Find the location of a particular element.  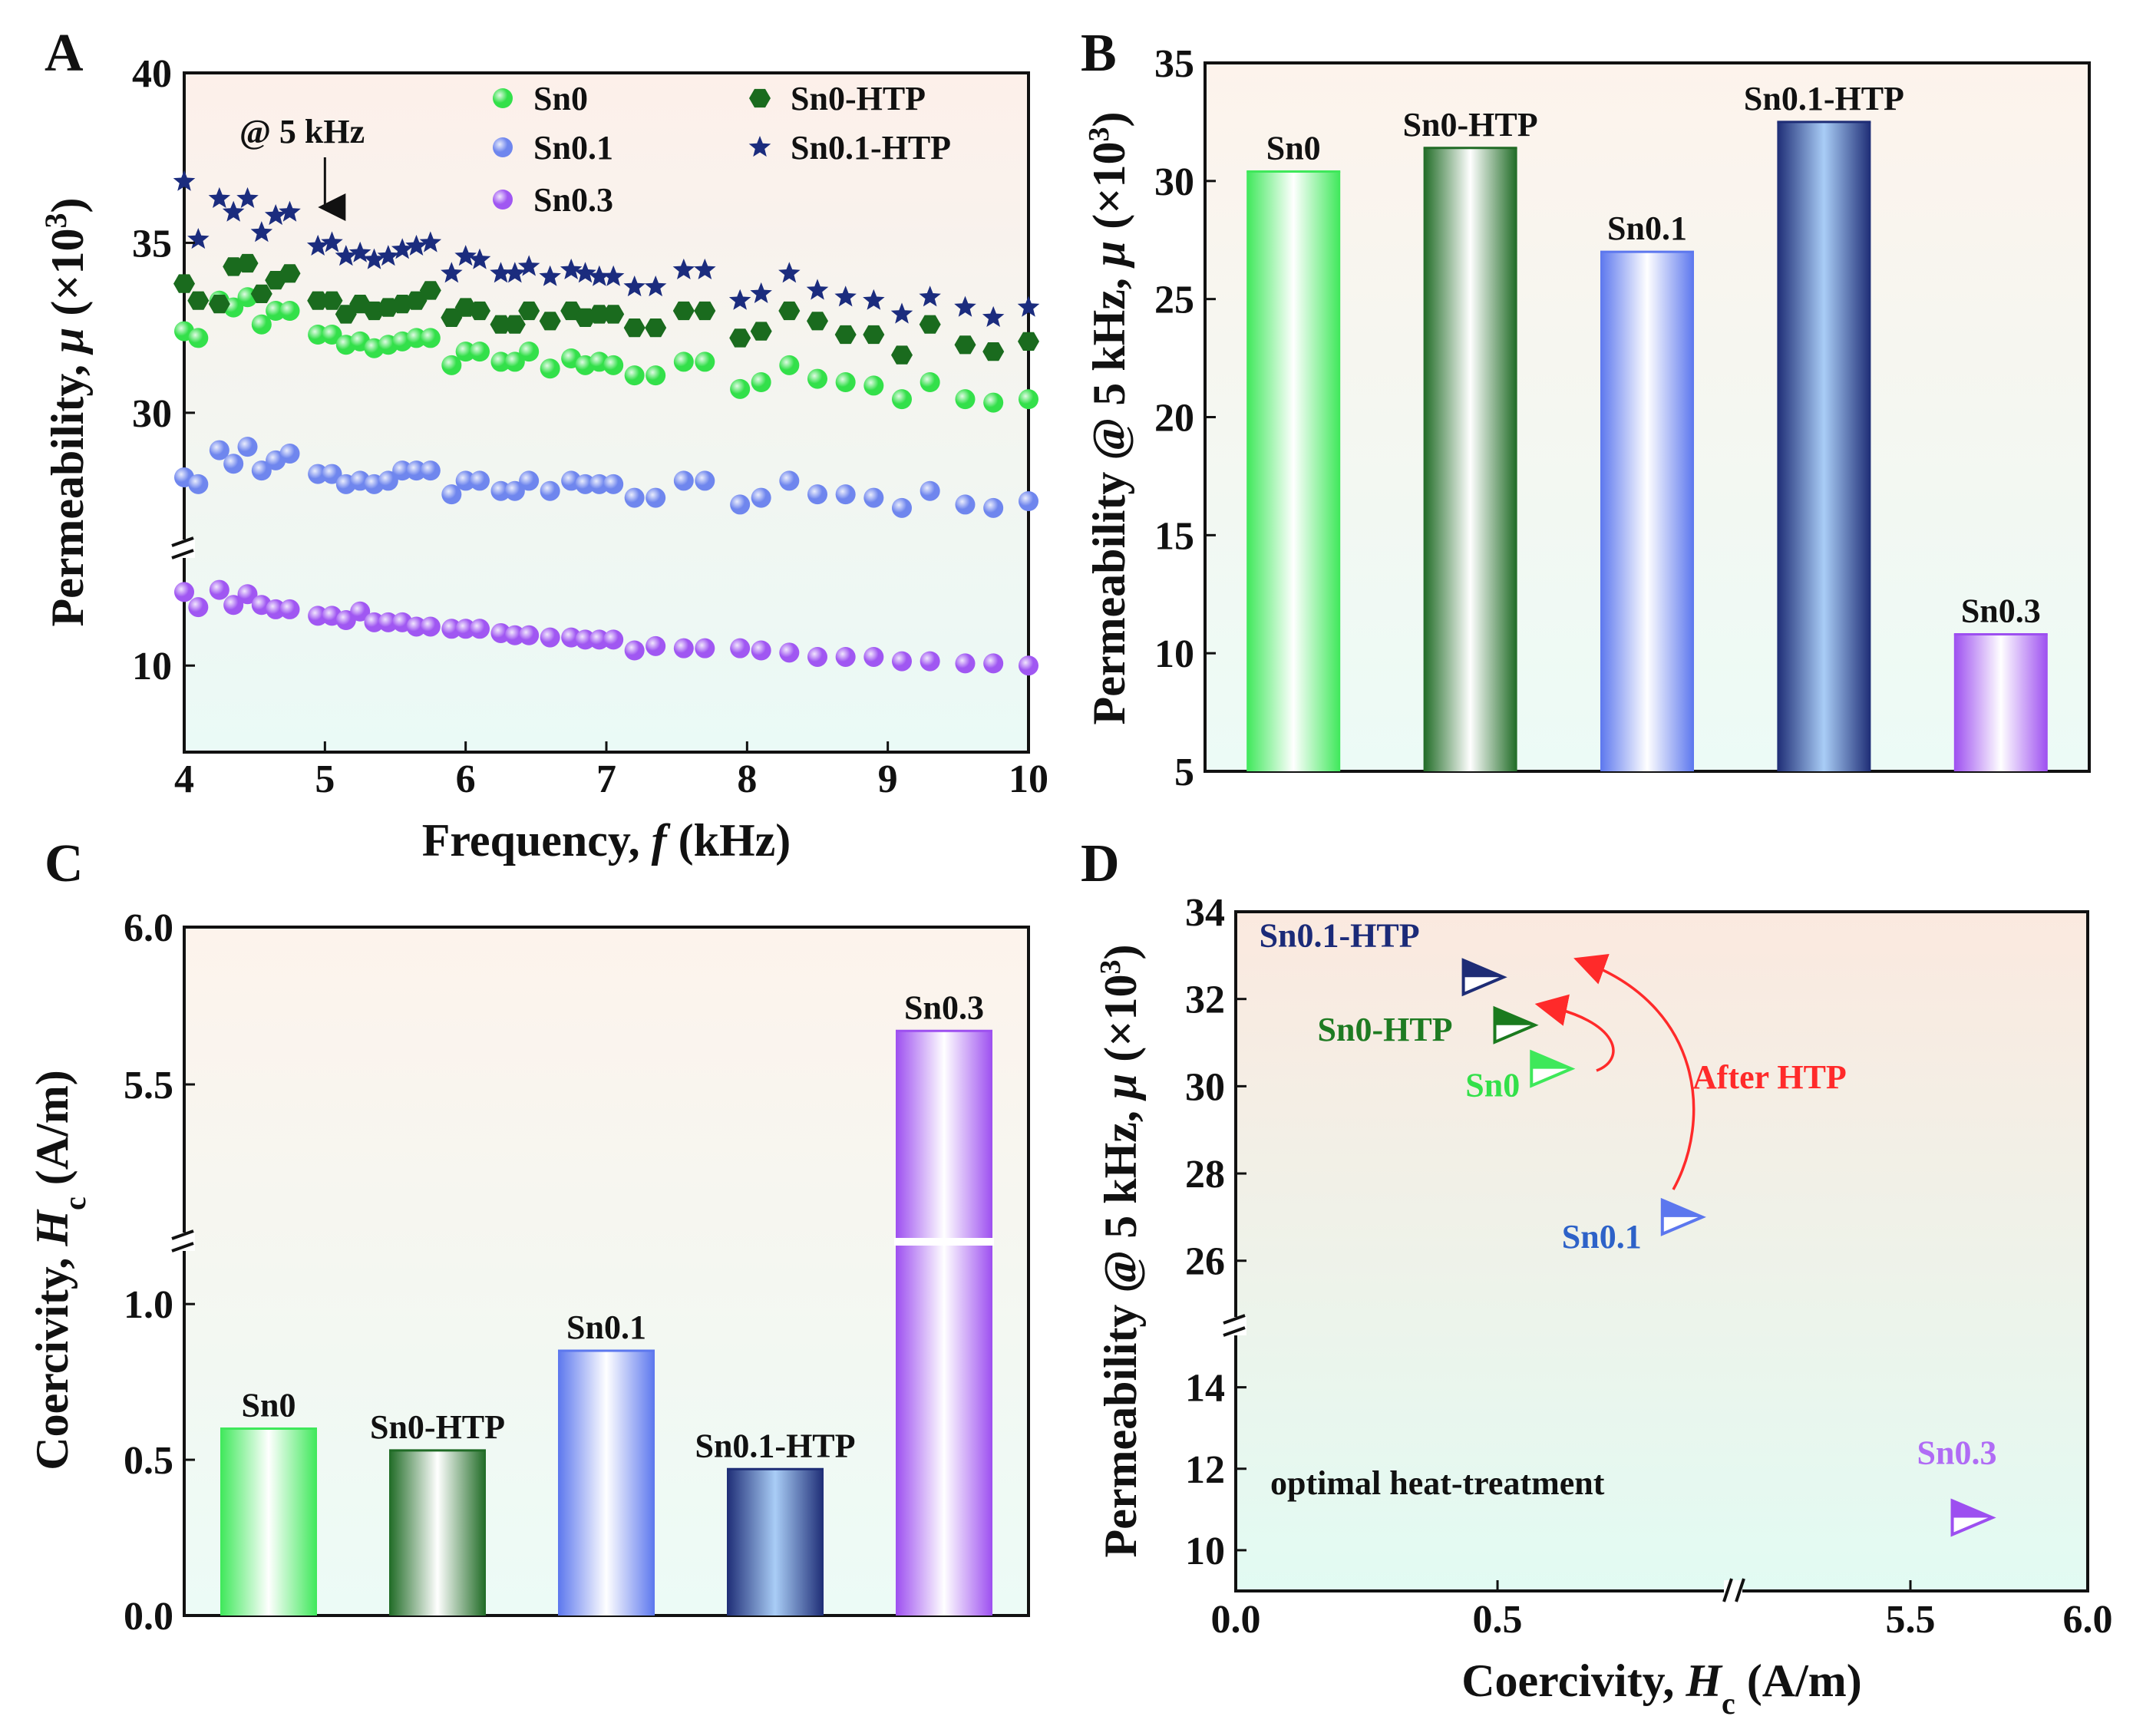

panel-b-y-tick-label: 5 is located at coordinates (1184, 772).